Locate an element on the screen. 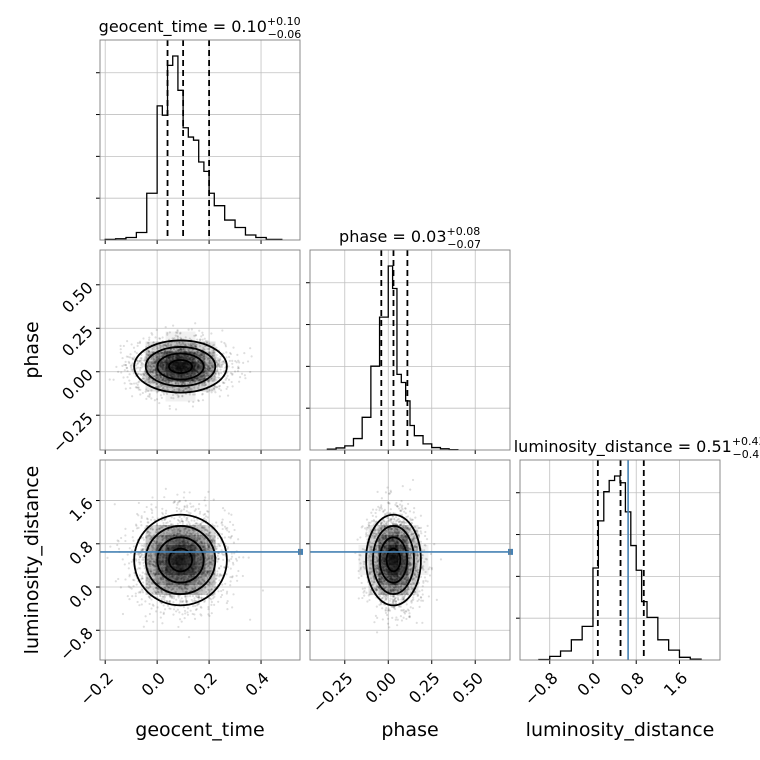  contour-0.5-sigma is located at coordinates (181, 366).